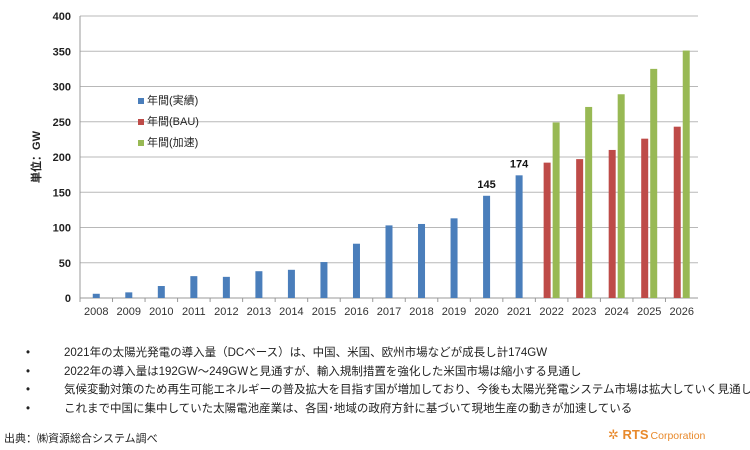 This screenshot has width=750, height=450. I want to click on y-tick-label: 250, so click(62, 123).